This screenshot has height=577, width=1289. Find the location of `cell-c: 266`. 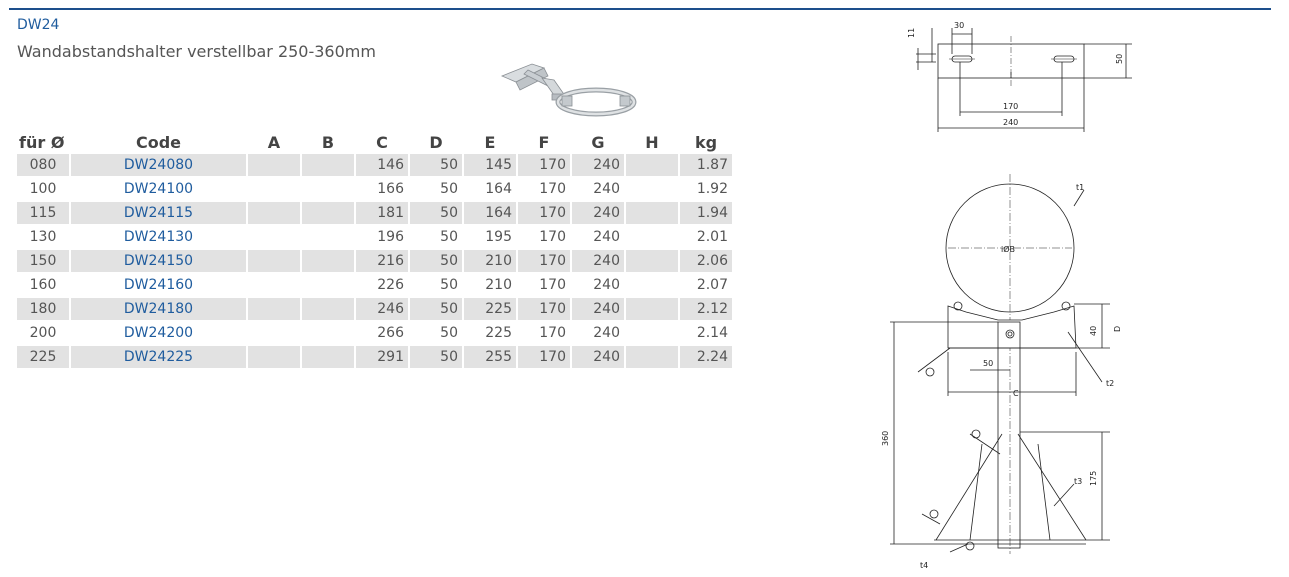

cell-c: 266 is located at coordinates (390, 333).